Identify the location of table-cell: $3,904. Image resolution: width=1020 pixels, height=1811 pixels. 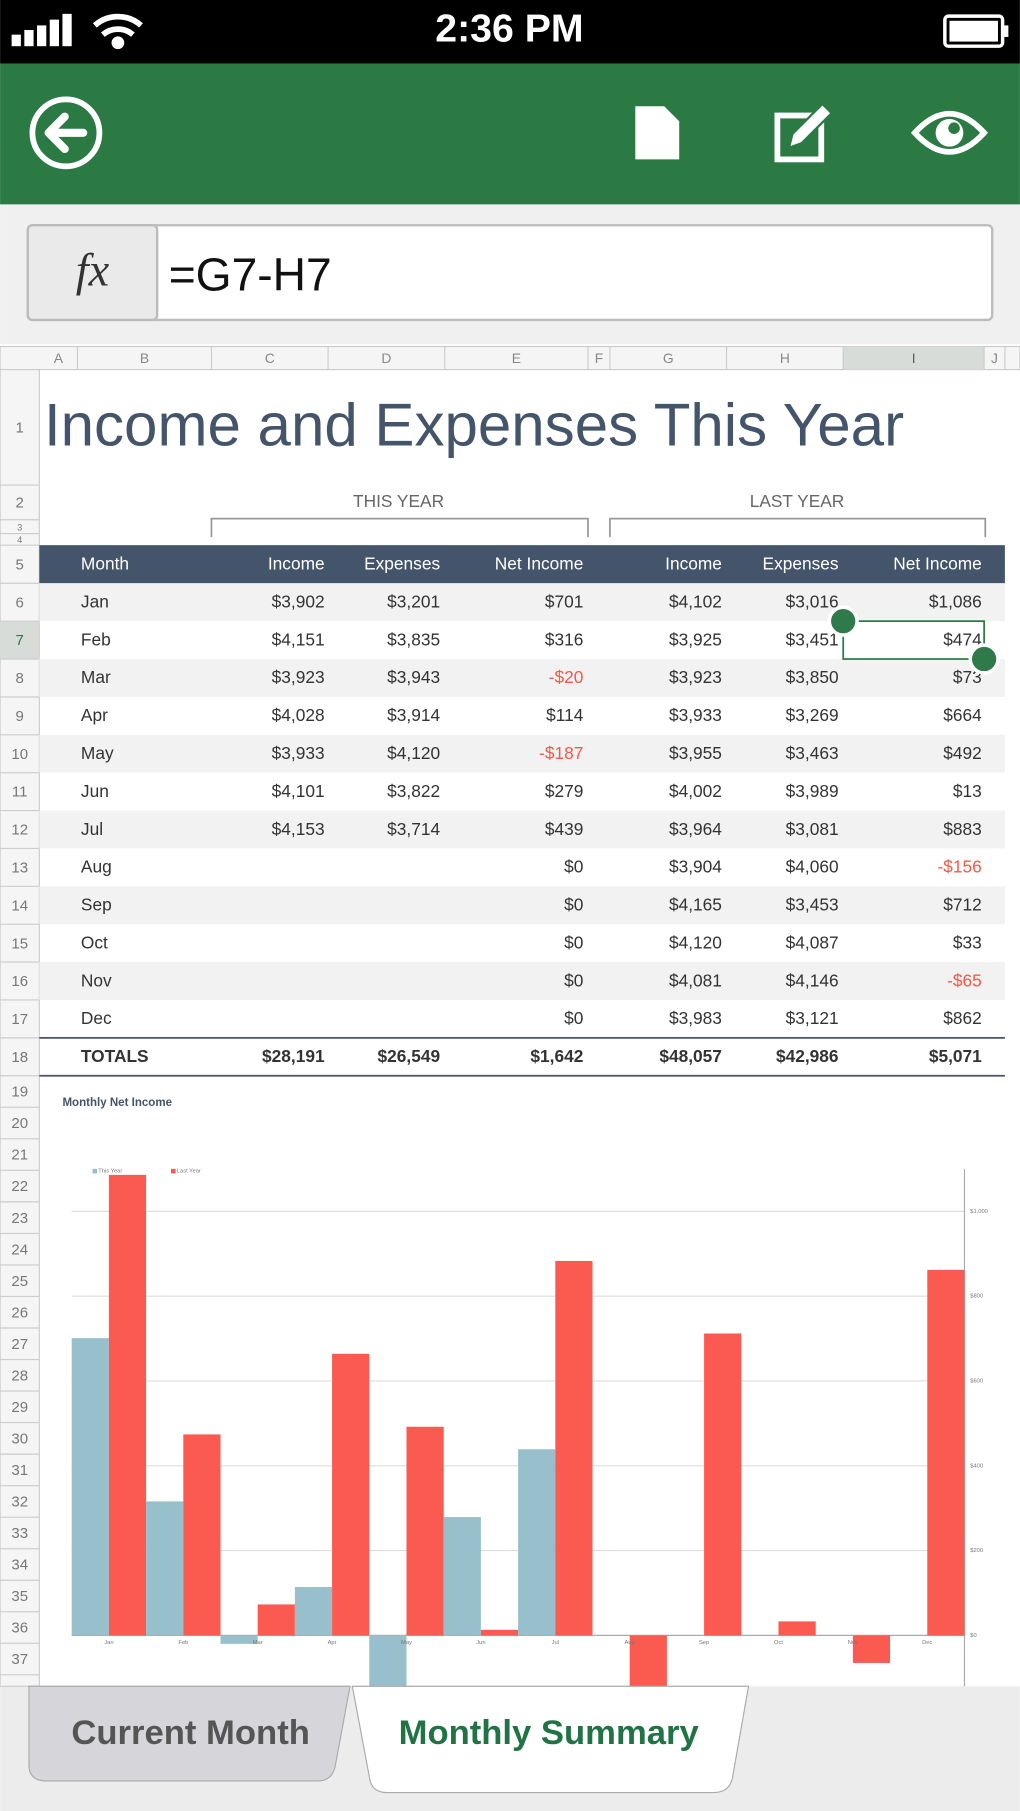
(695, 867).